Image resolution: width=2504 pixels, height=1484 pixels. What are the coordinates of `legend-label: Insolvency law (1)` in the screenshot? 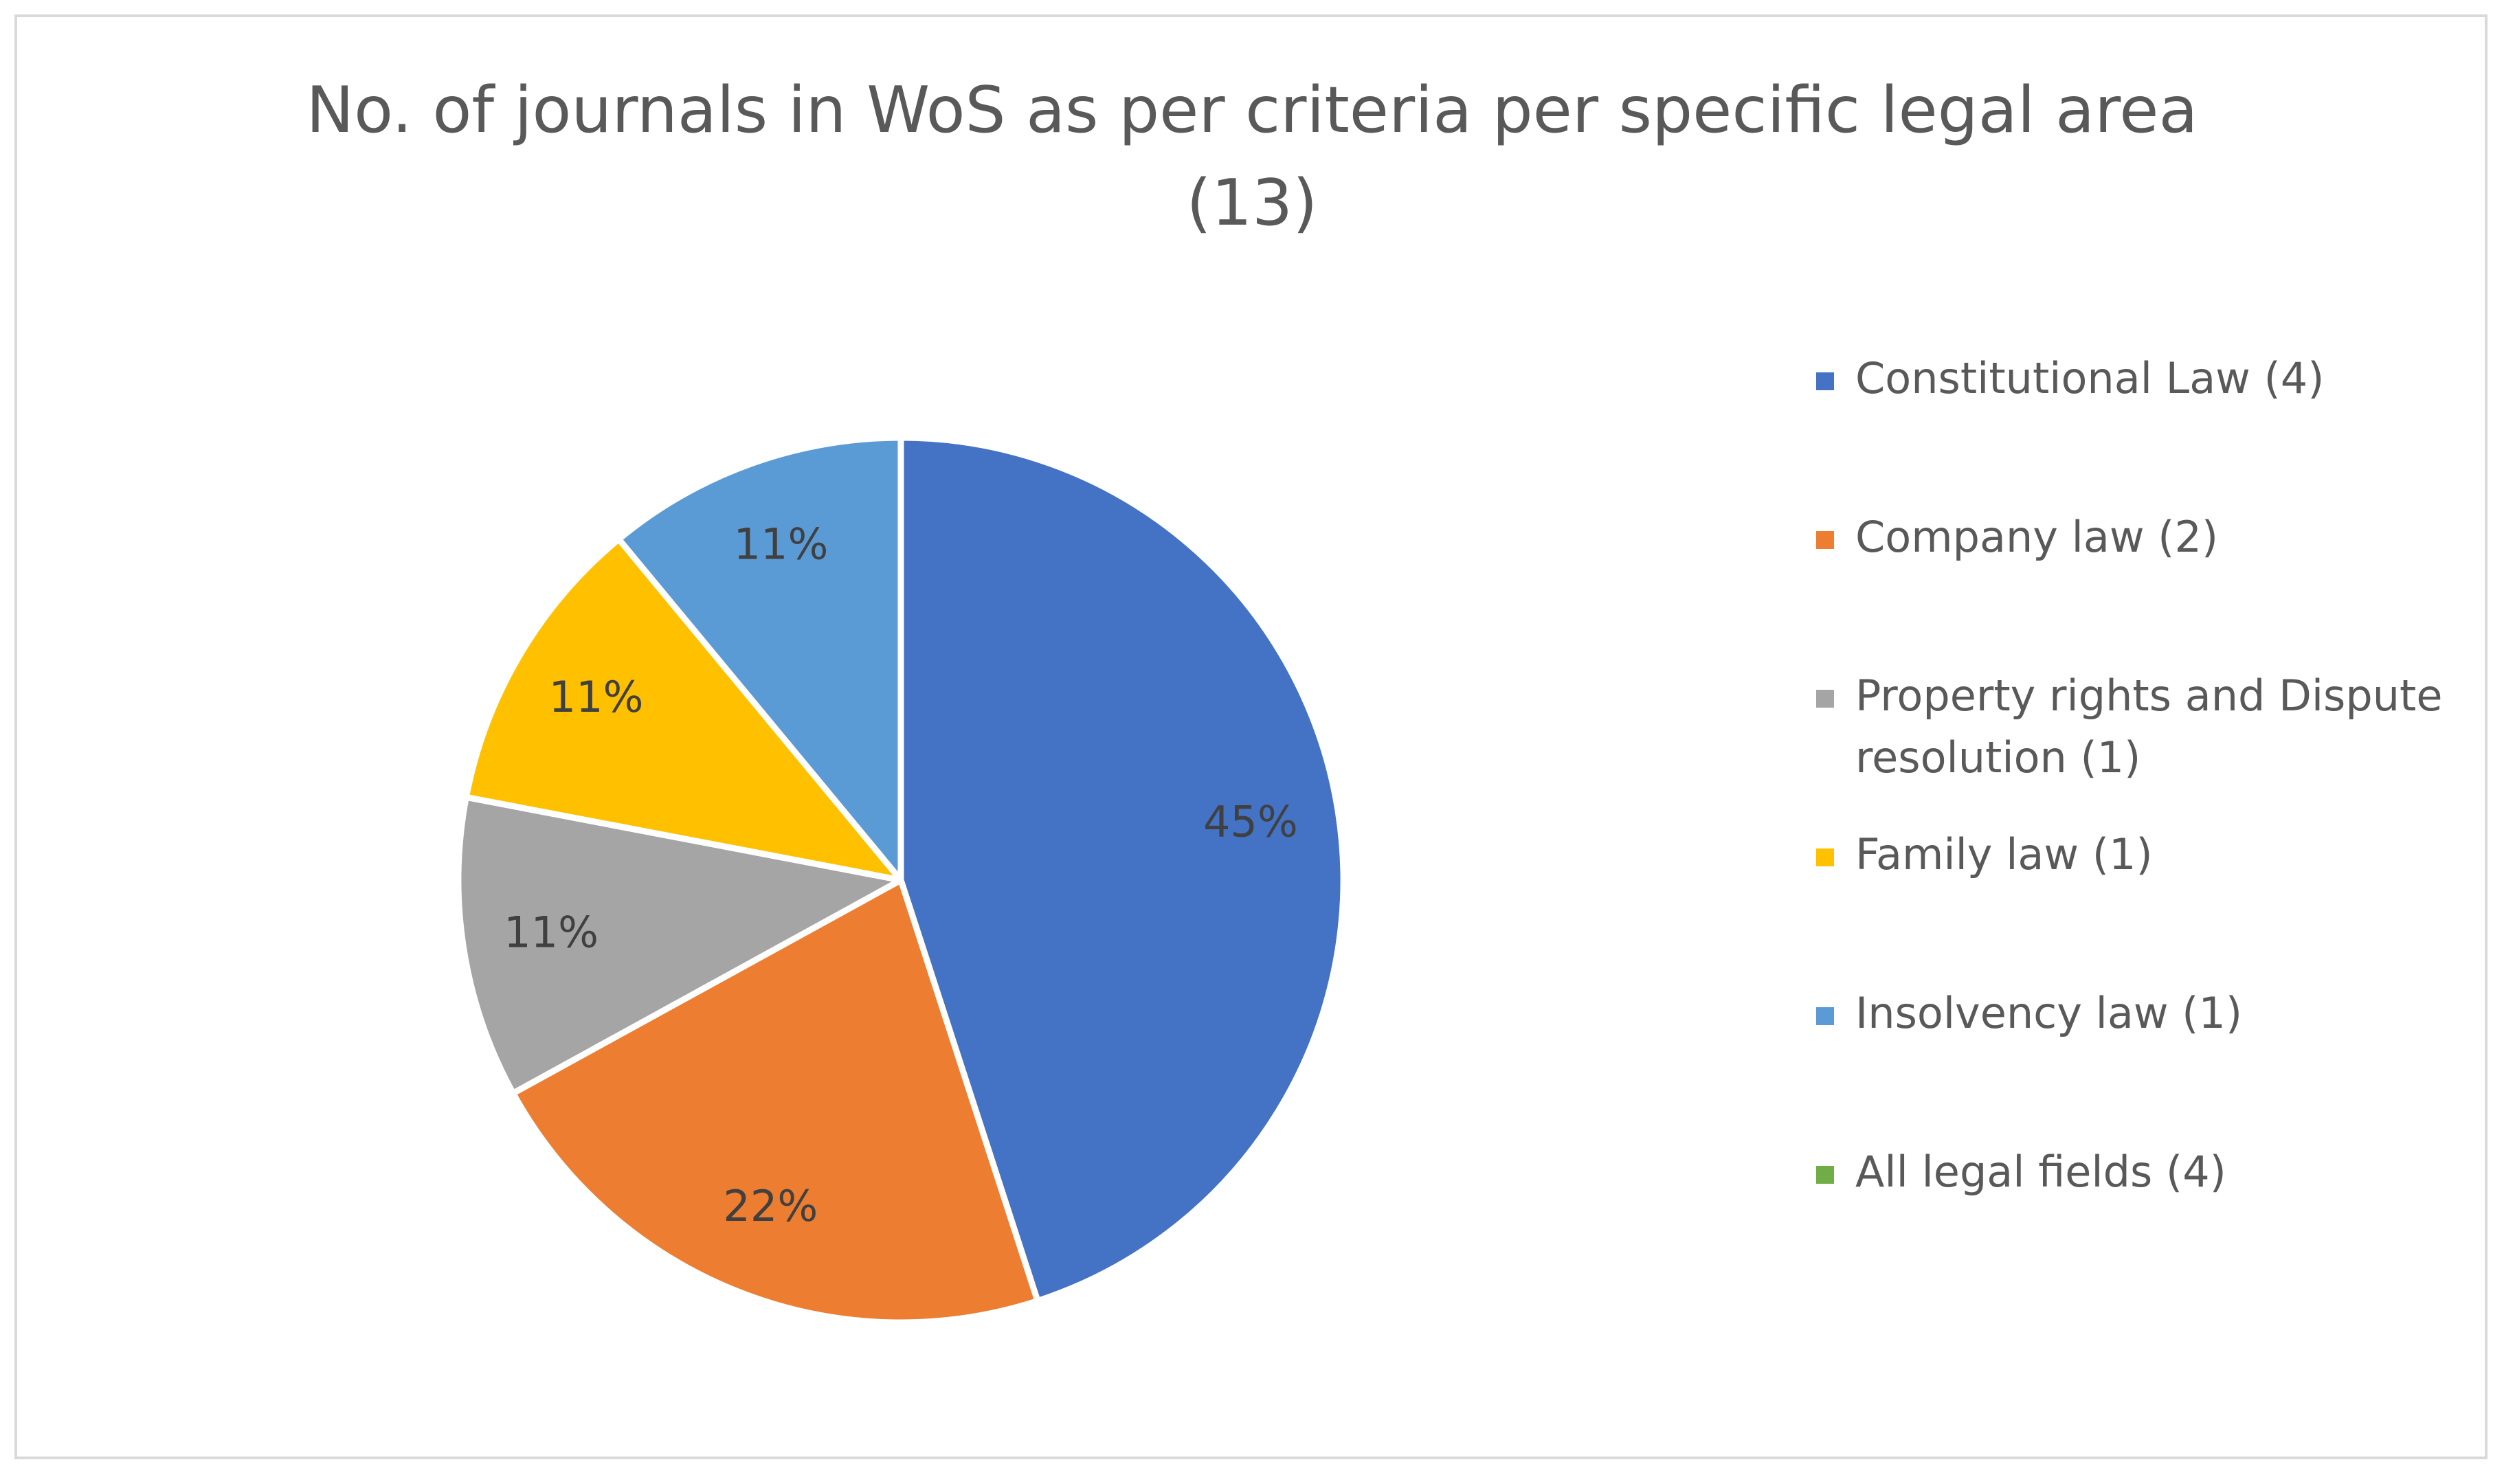 It's located at (2049, 1013).